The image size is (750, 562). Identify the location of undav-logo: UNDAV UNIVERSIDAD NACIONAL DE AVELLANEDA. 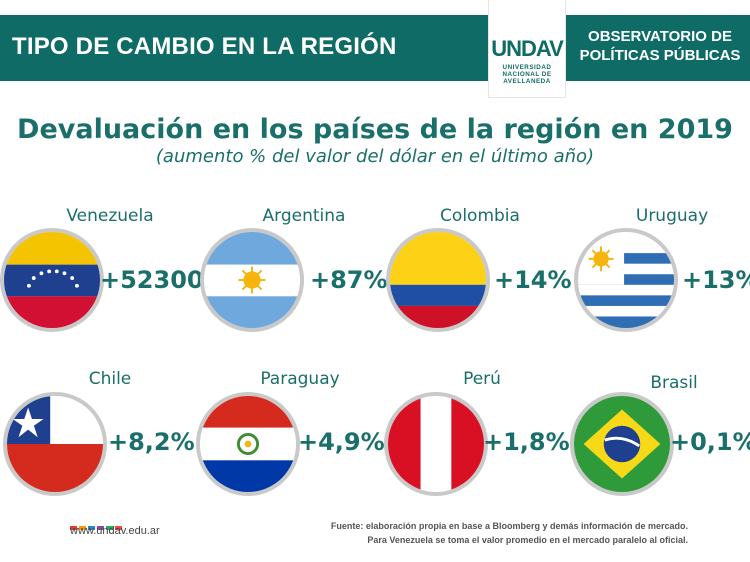
(527, 49).